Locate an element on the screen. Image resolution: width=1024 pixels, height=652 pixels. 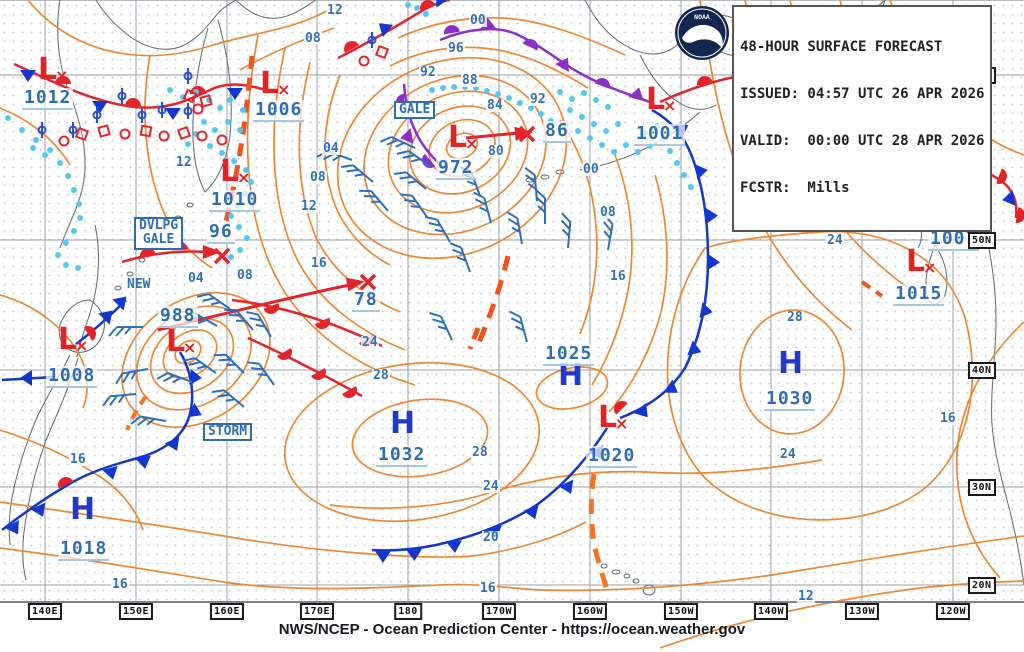
latitude-label: 40N is located at coordinates (982, 370).